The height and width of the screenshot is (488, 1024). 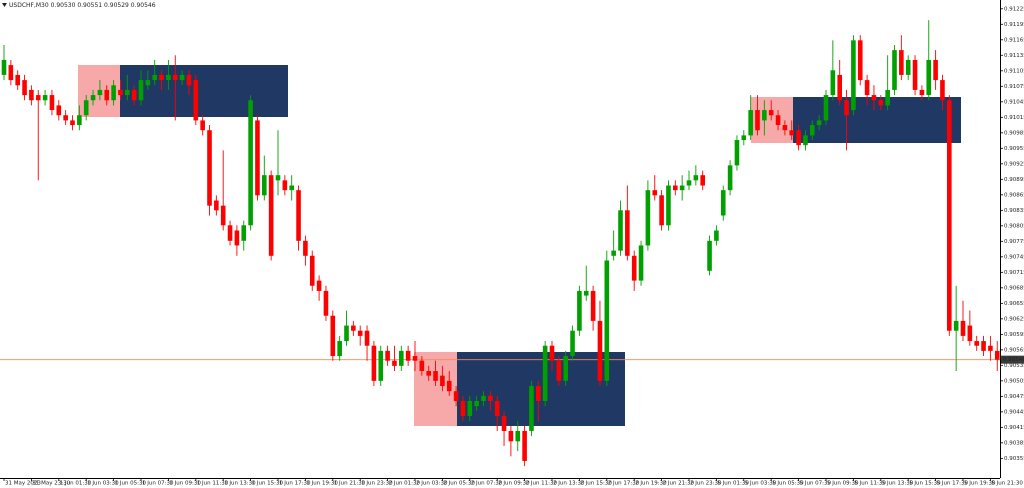 I want to click on zone-navy, so click(x=204, y=91).